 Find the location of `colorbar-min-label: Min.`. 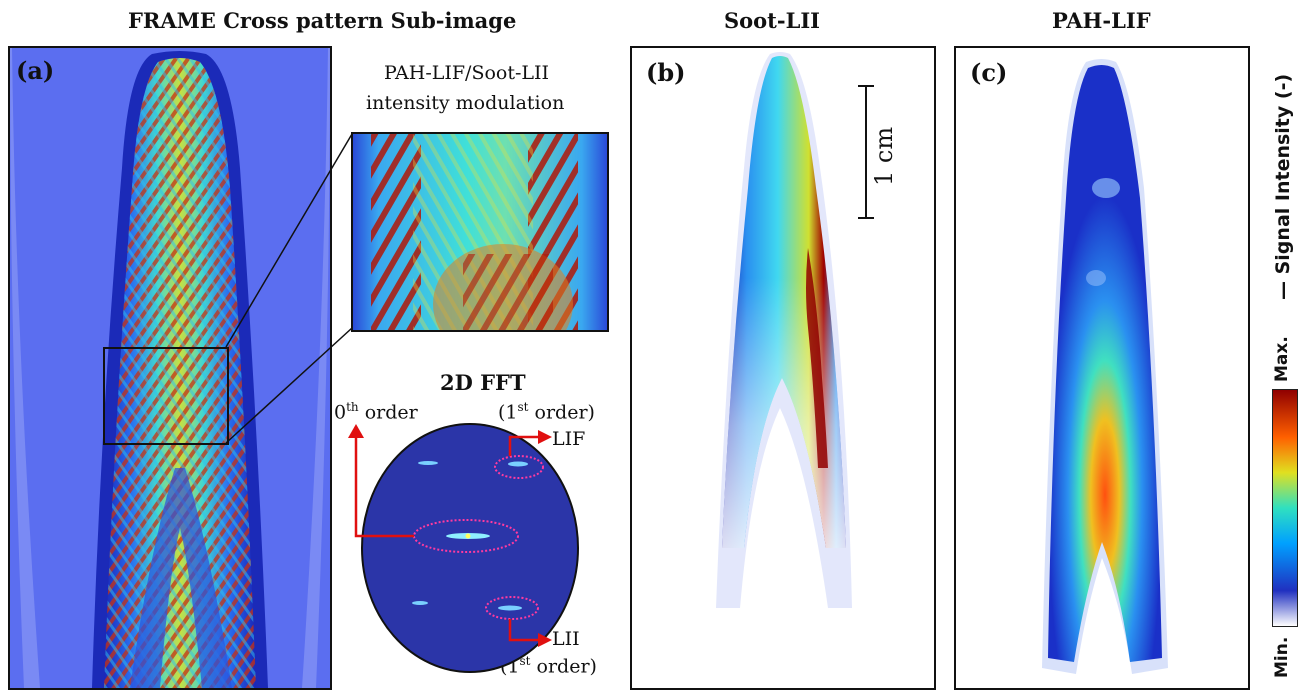

colorbar-min-label: Min. is located at coordinates (1282, 657).